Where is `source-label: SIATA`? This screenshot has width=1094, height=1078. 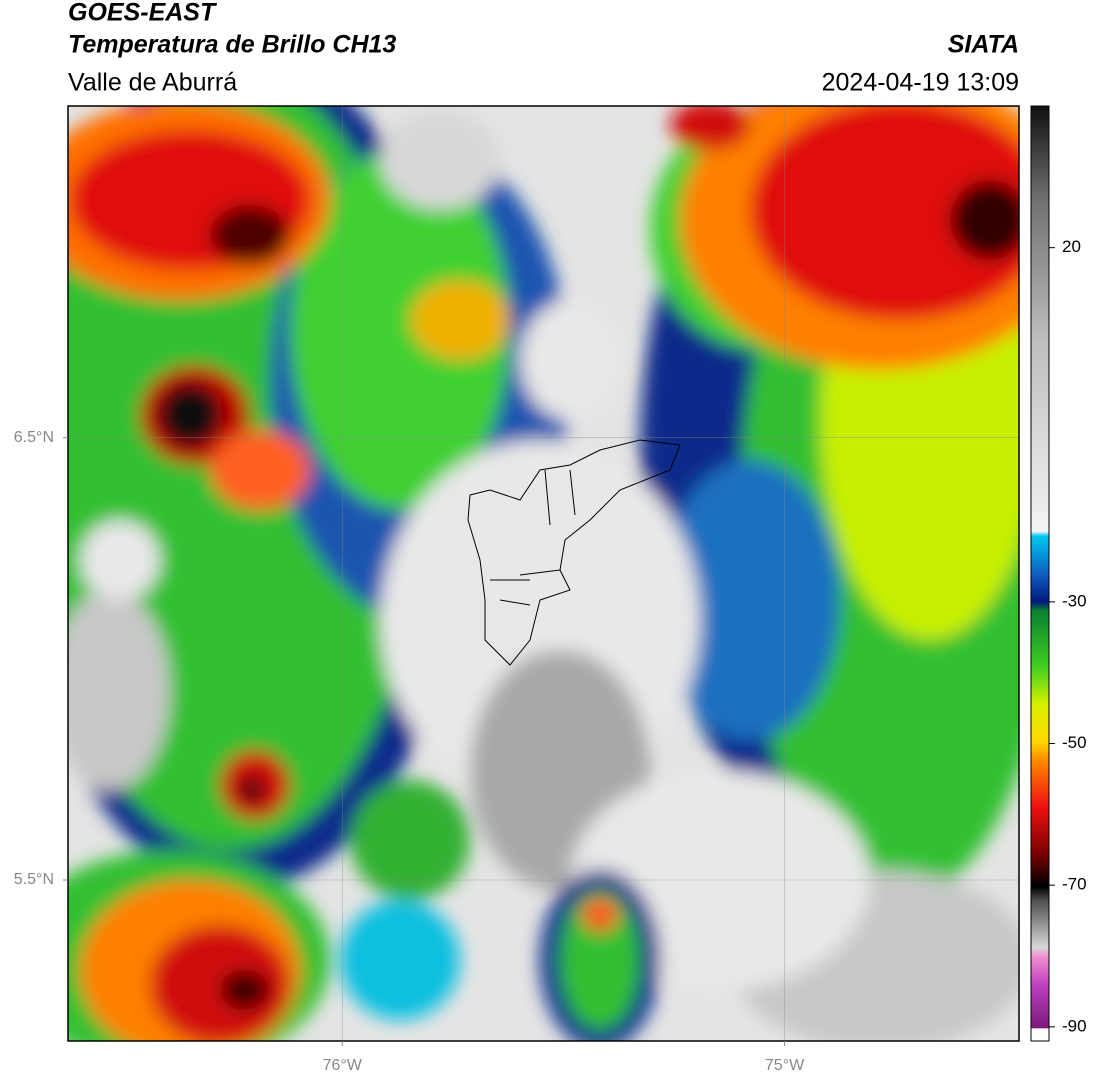 source-label: SIATA is located at coordinates (983, 45).